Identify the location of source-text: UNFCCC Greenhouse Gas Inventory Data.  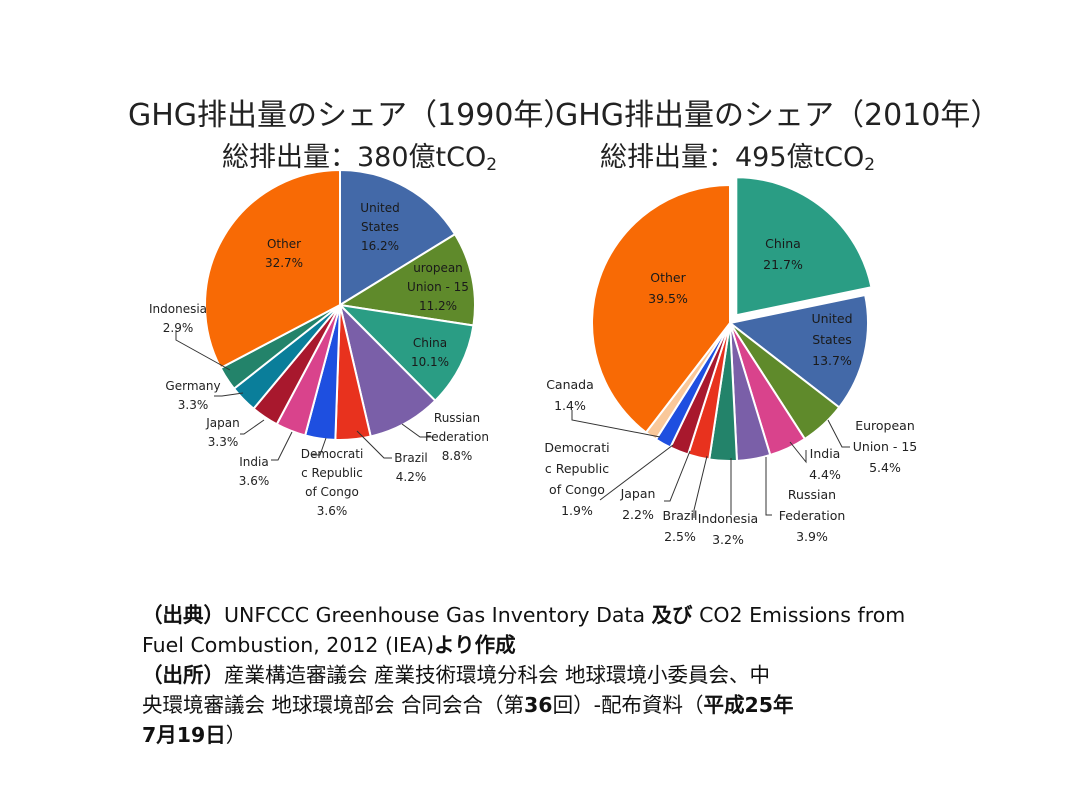
(438, 615).